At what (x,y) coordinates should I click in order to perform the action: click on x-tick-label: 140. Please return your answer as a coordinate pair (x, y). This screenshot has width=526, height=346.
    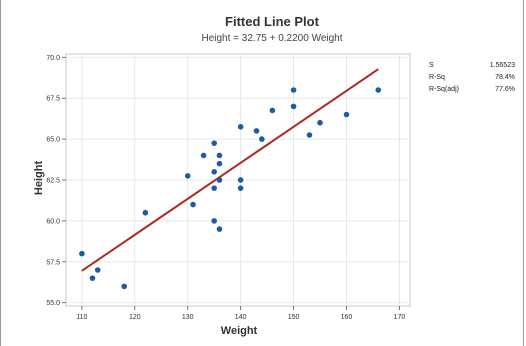
    Looking at the image, I should click on (241, 317).